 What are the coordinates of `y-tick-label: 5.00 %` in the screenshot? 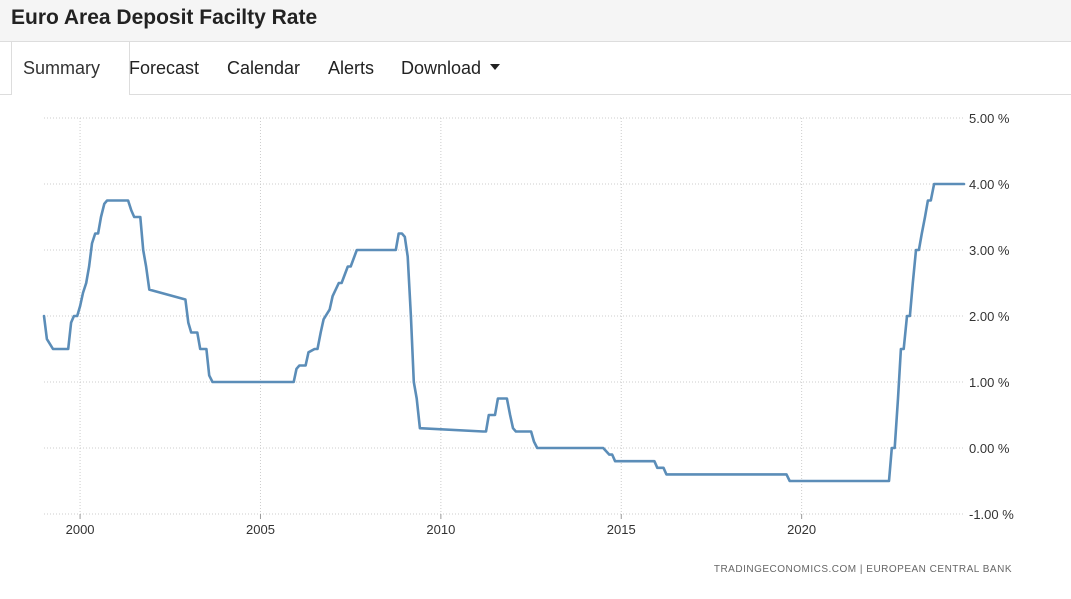 It's located at (989, 118).